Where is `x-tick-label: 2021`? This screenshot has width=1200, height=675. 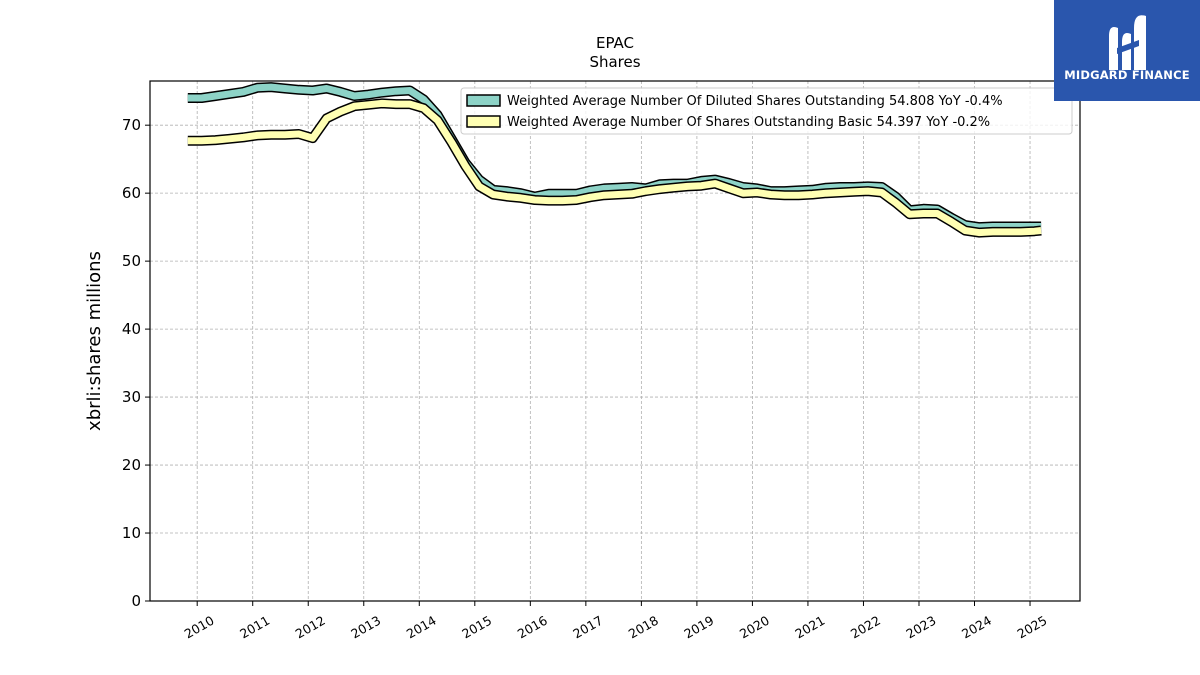
x-tick-label: 2021 is located at coordinates (809, 627).